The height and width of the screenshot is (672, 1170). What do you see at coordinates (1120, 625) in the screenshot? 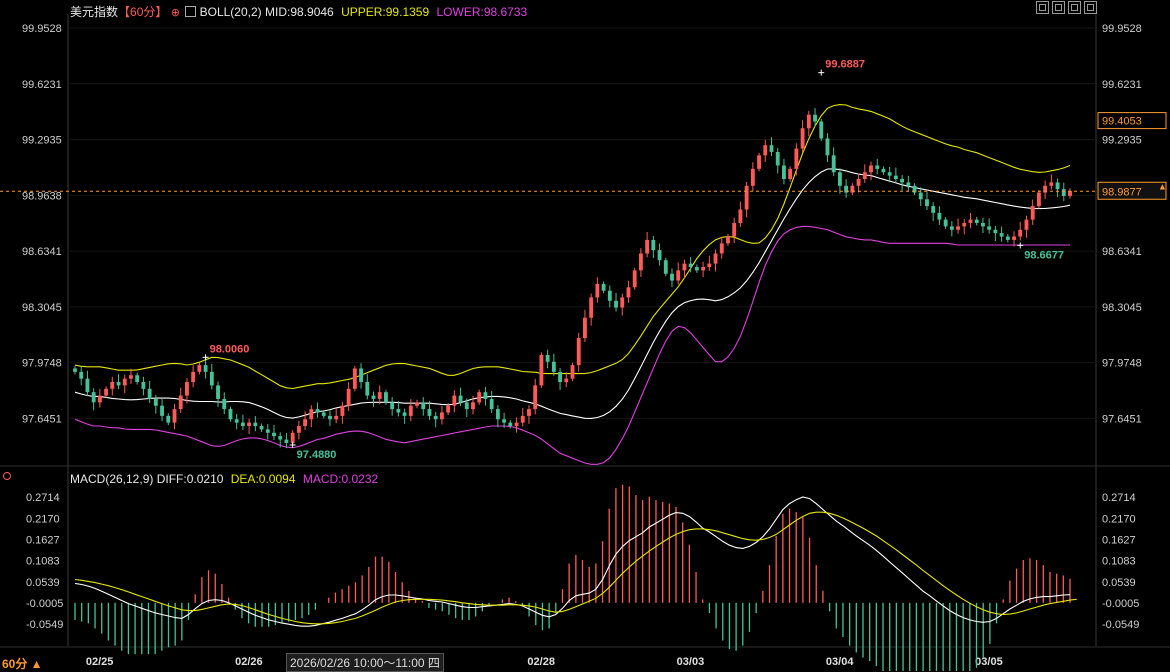
I see `macd-tick-right: -0.0549` at bounding box center [1120, 625].